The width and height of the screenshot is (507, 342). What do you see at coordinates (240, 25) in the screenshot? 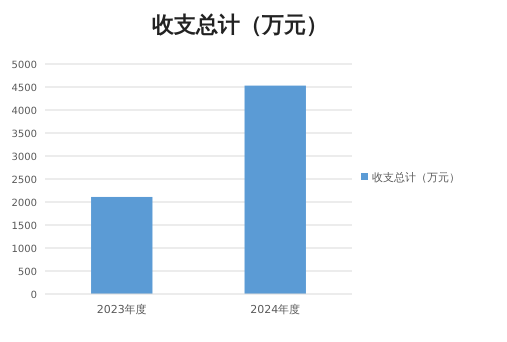
I see `chart-title: 收支总计（万元）` at bounding box center [240, 25].